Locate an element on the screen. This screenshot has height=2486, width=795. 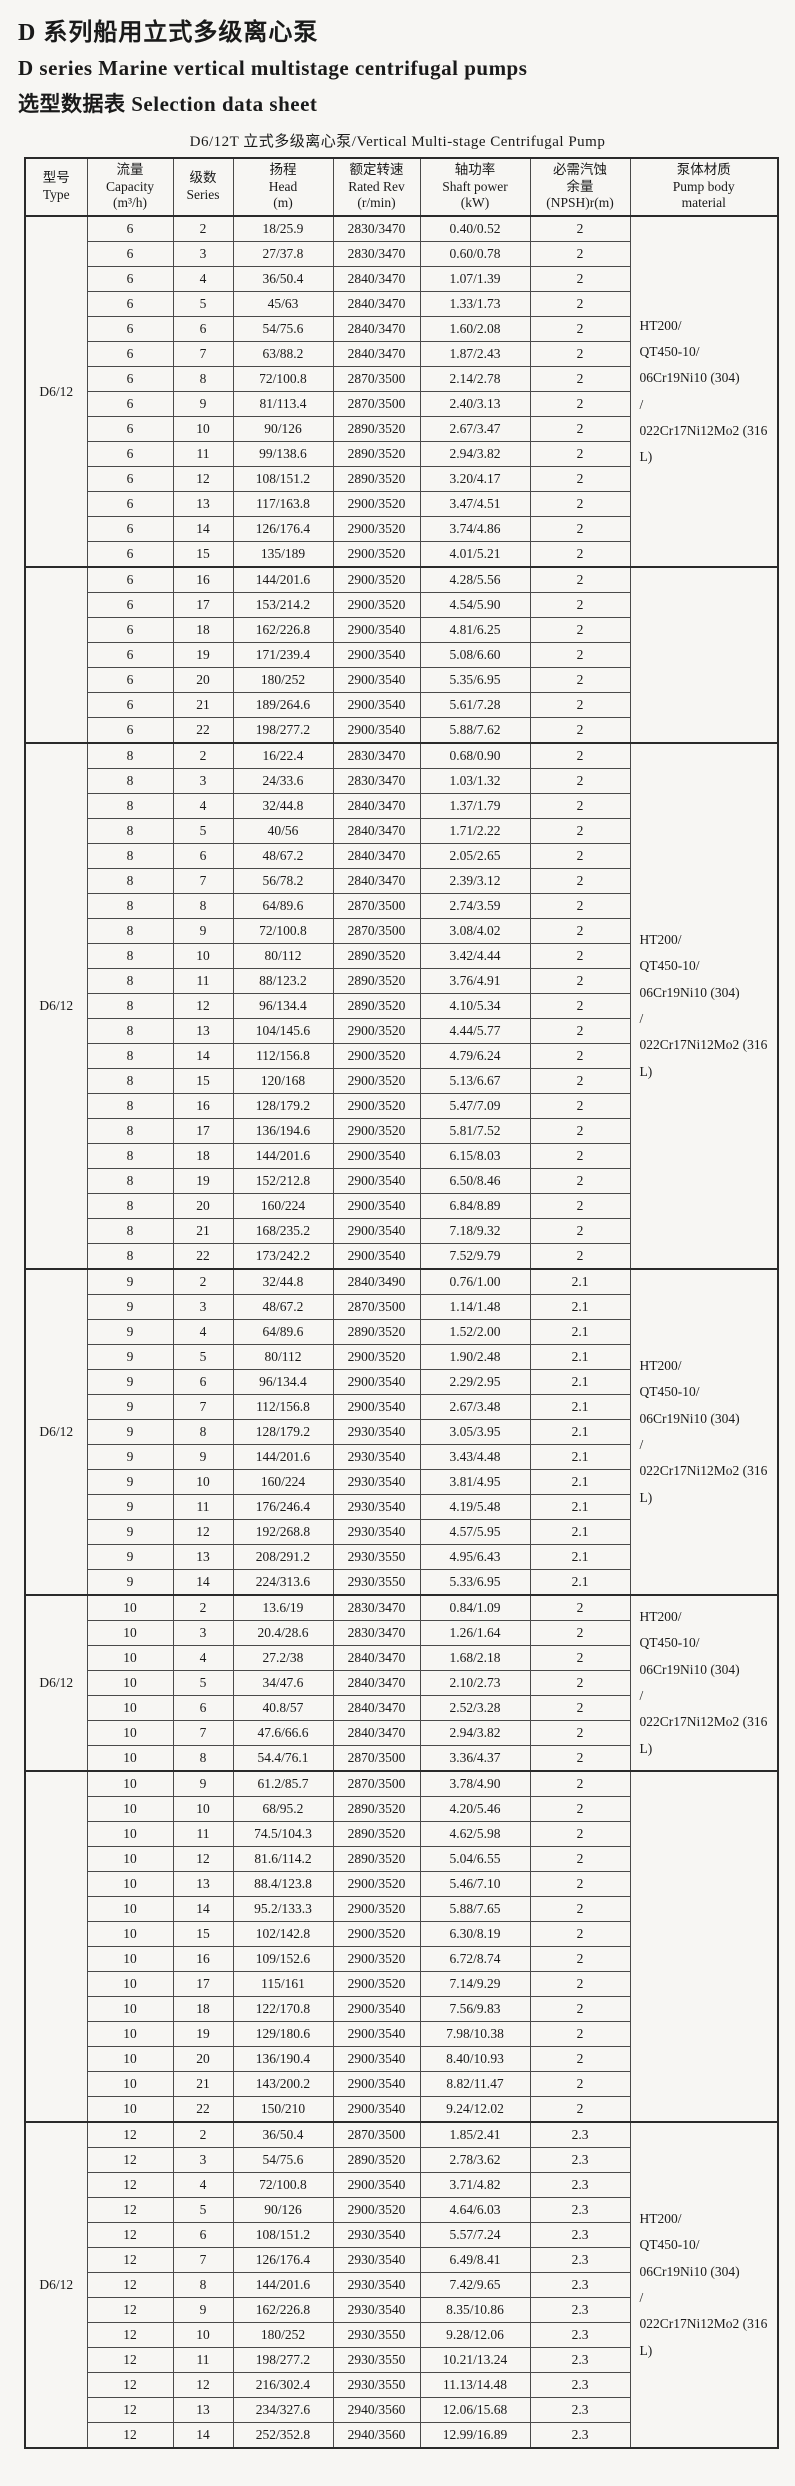
head-cell: 72/100.8 is located at coordinates (283, 931).